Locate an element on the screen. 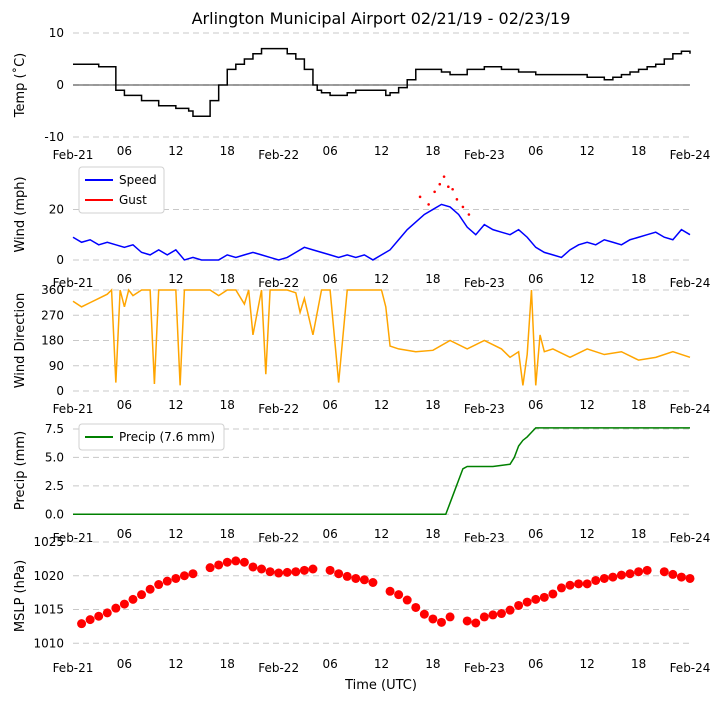 Image resolution: width=721 pixels, height=705 pixels. y-tick-label: 1015 is located at coordinates (48, 610).